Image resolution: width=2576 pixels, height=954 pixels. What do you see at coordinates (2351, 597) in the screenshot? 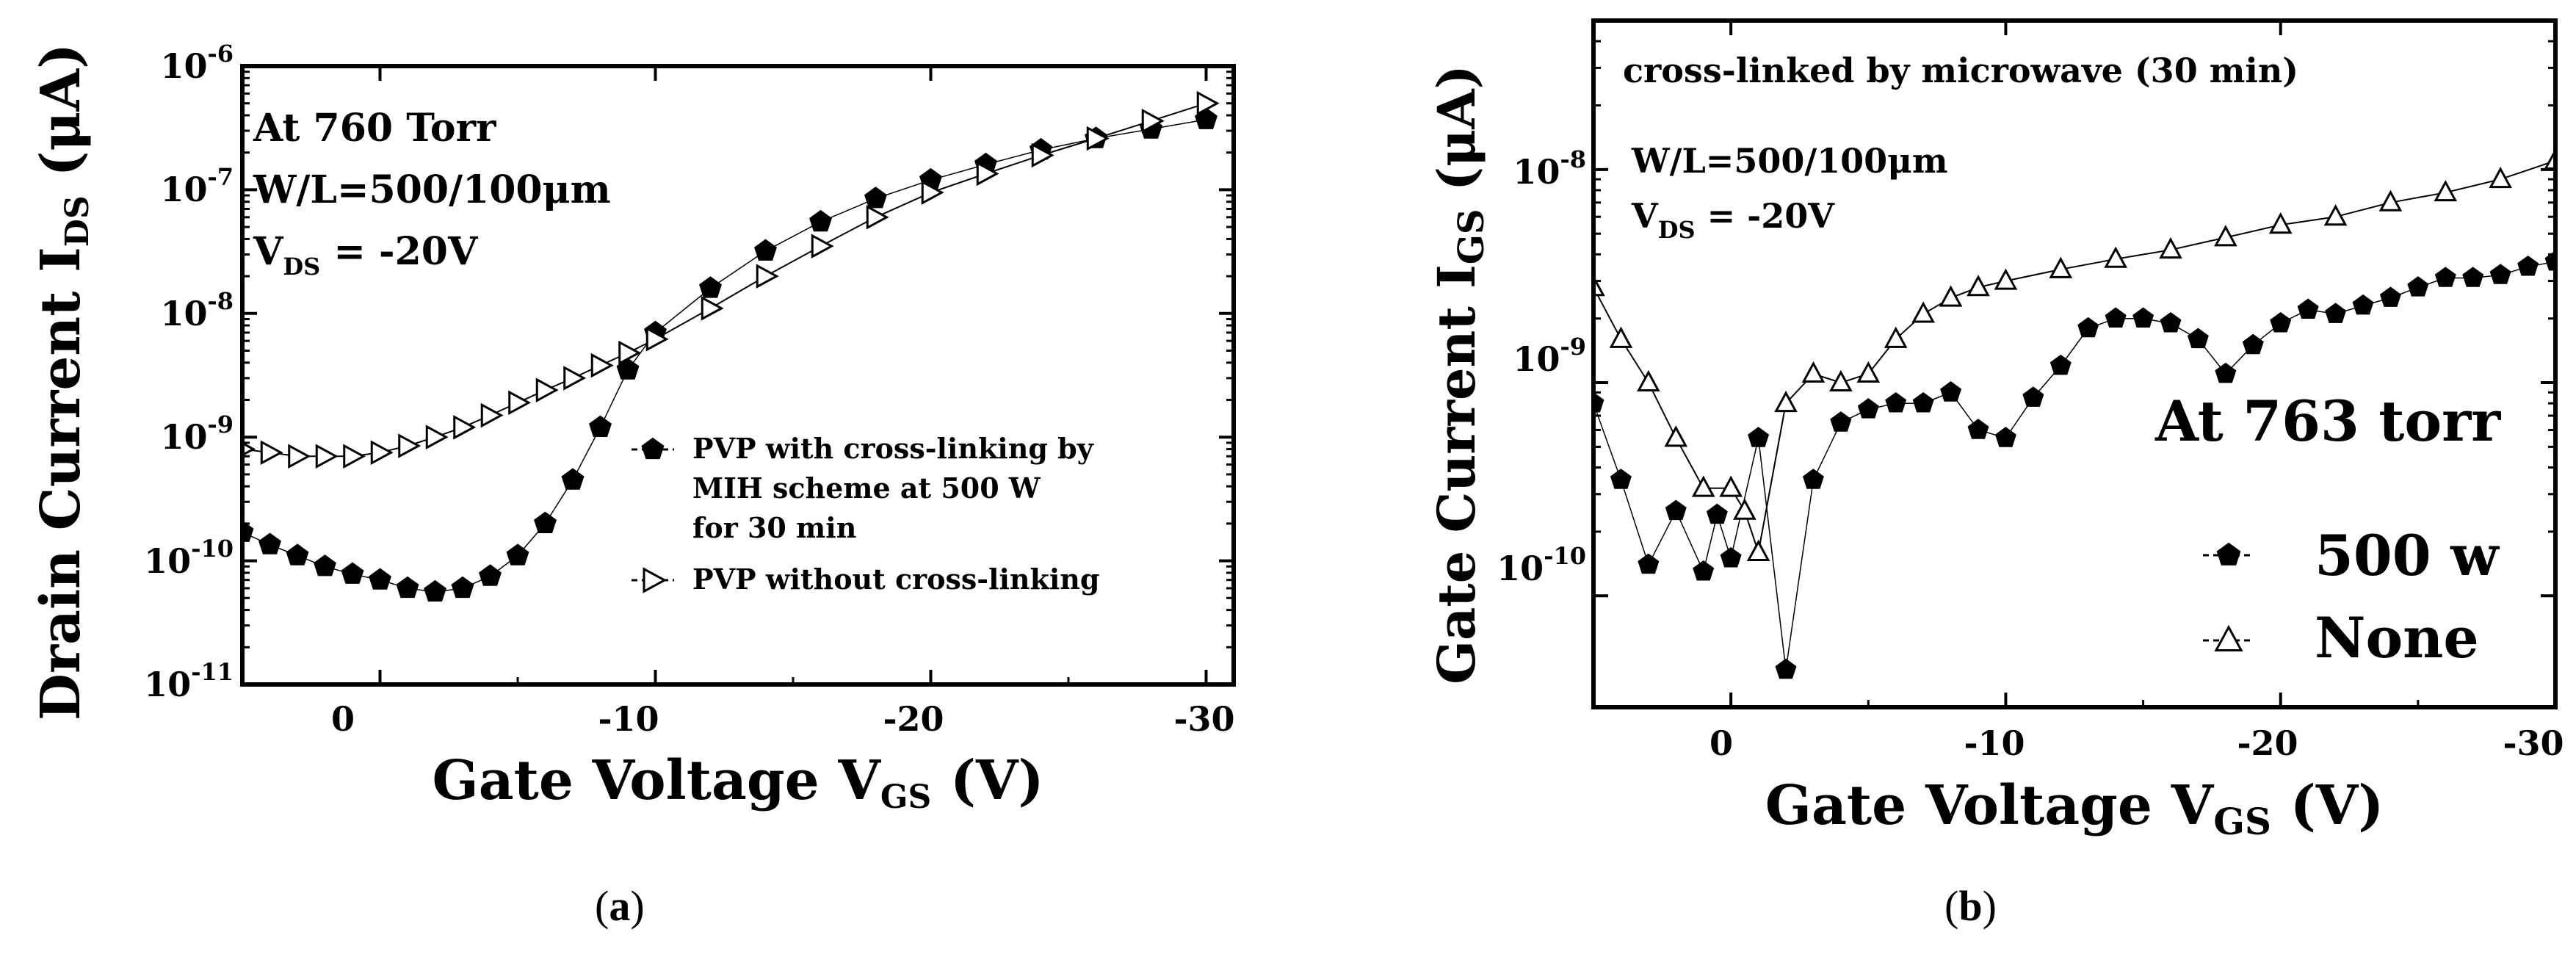
I see `panel-b-legend: 500 w None` at bounding box center [2351, 597].